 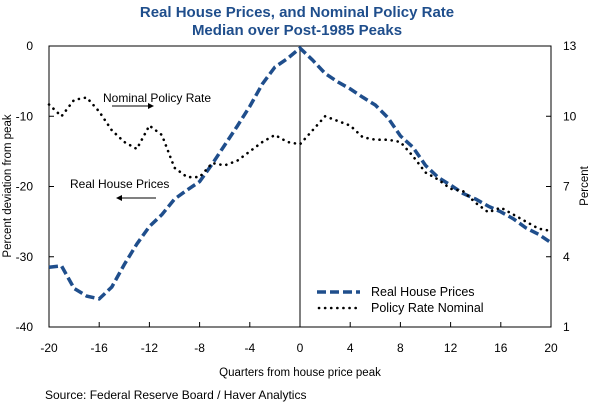 What do you see at coordinates (423, 292) in the screenshot?
I see `legend-label-real-house-prices: Real House Prices` at bounding box center [423, 292].